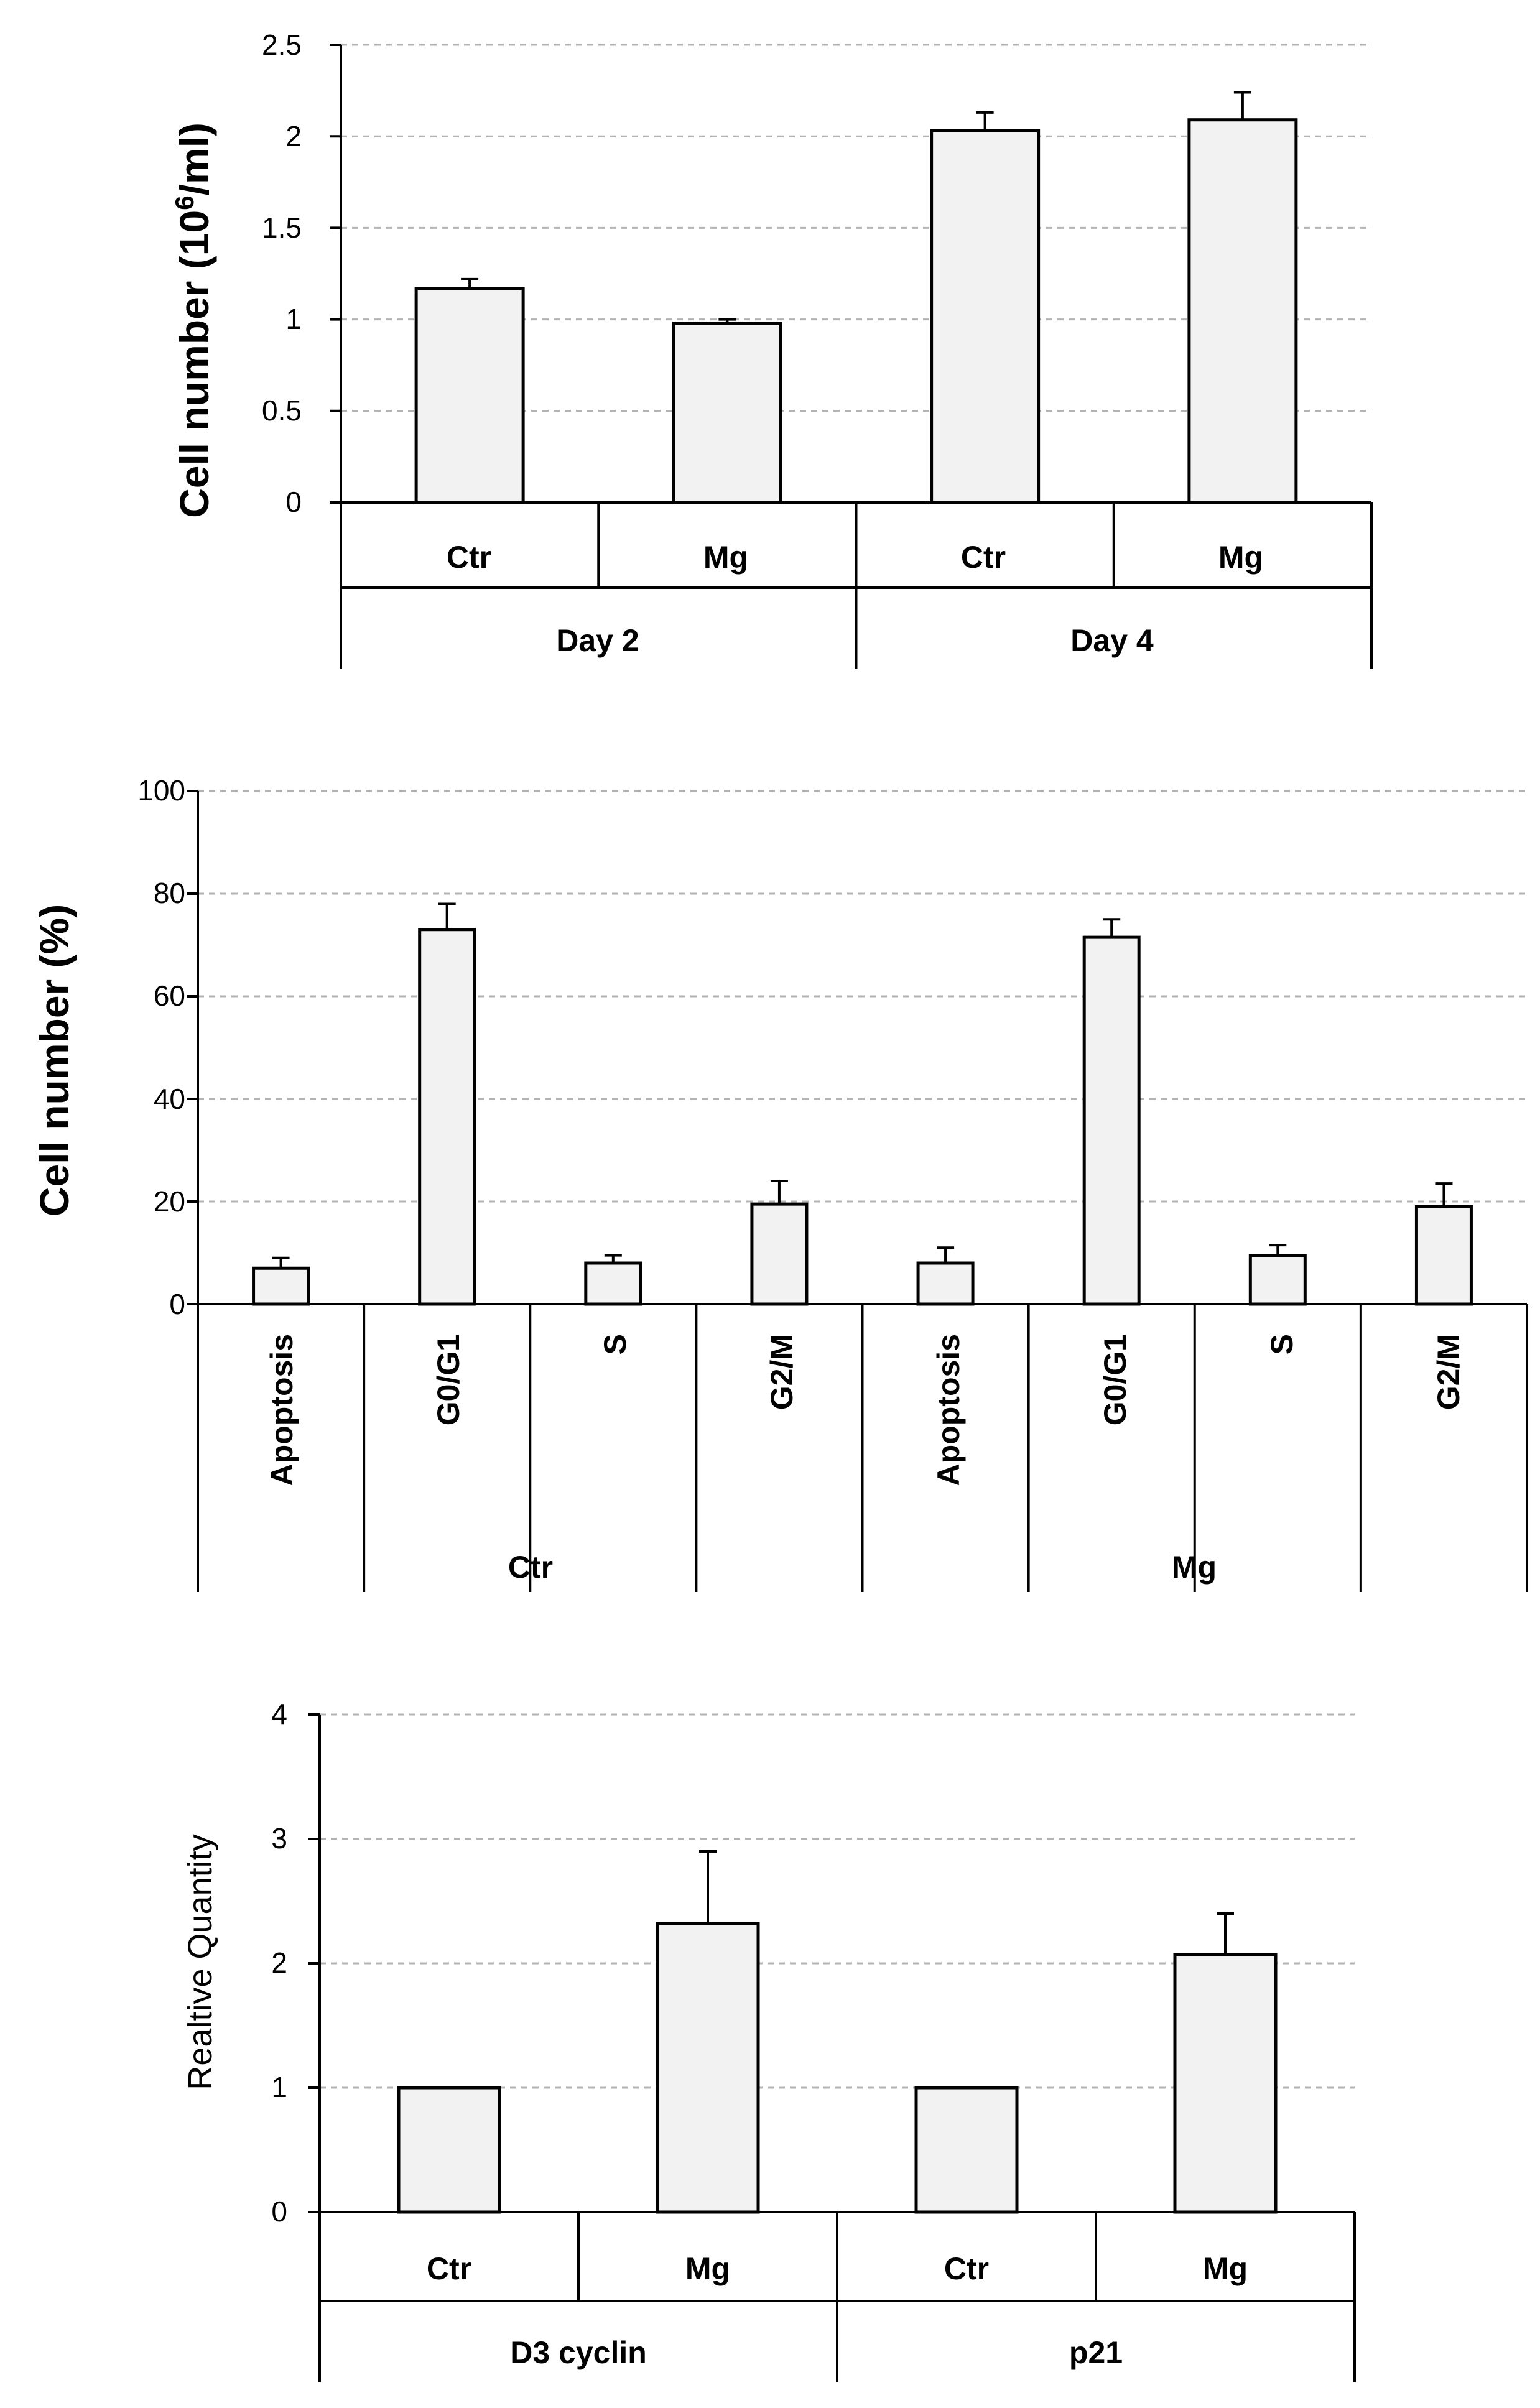  Describe the element at coordinates (294, 502) in the screenshot. I see `p1-ytick-0: 0` at that location.